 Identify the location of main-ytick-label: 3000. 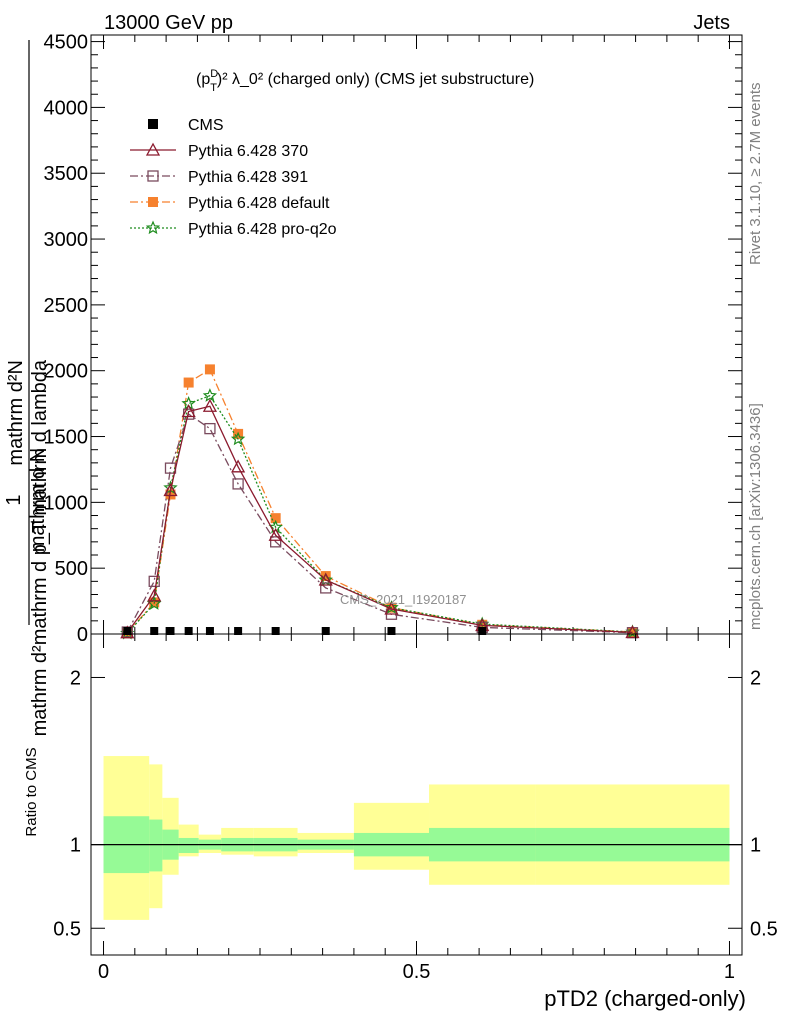
(66, 240).